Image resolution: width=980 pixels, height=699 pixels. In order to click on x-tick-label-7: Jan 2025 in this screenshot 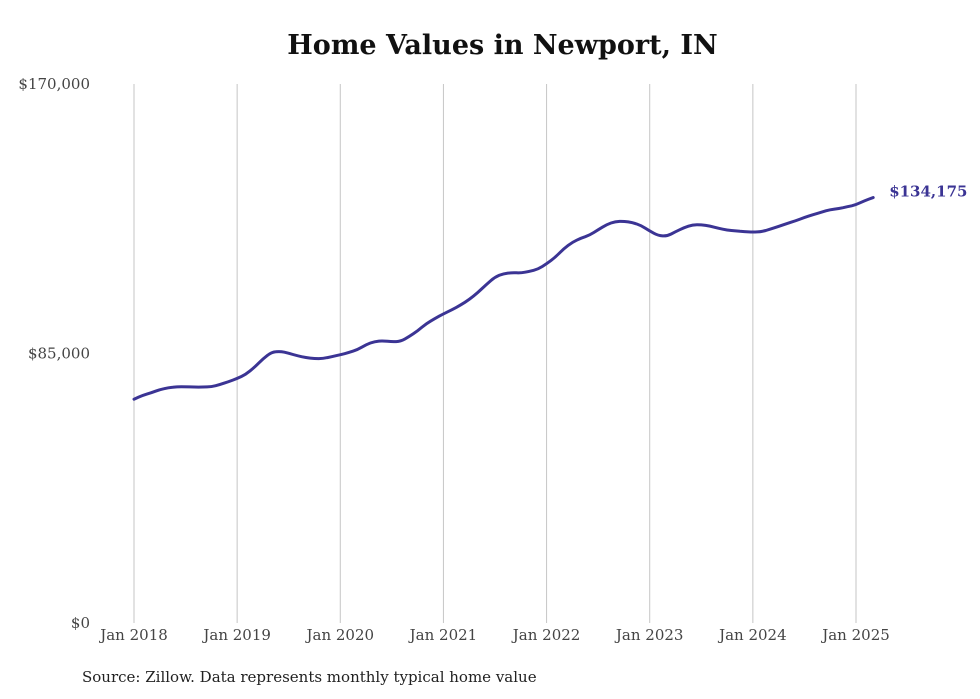, I will do `click(855, 635)`.